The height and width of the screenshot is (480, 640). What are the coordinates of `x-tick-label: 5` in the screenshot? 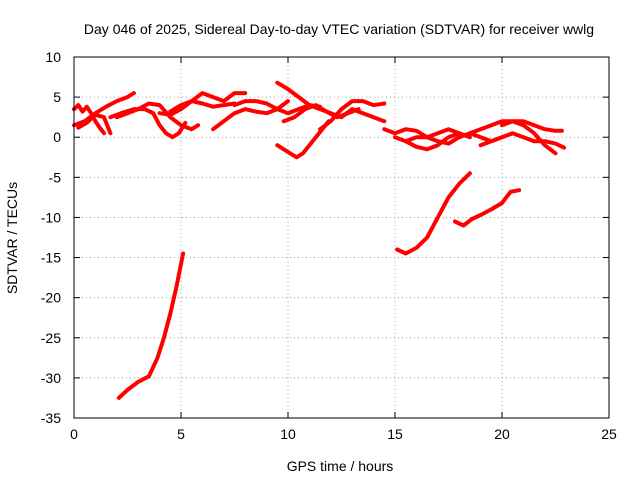 It's located at (181, 434).